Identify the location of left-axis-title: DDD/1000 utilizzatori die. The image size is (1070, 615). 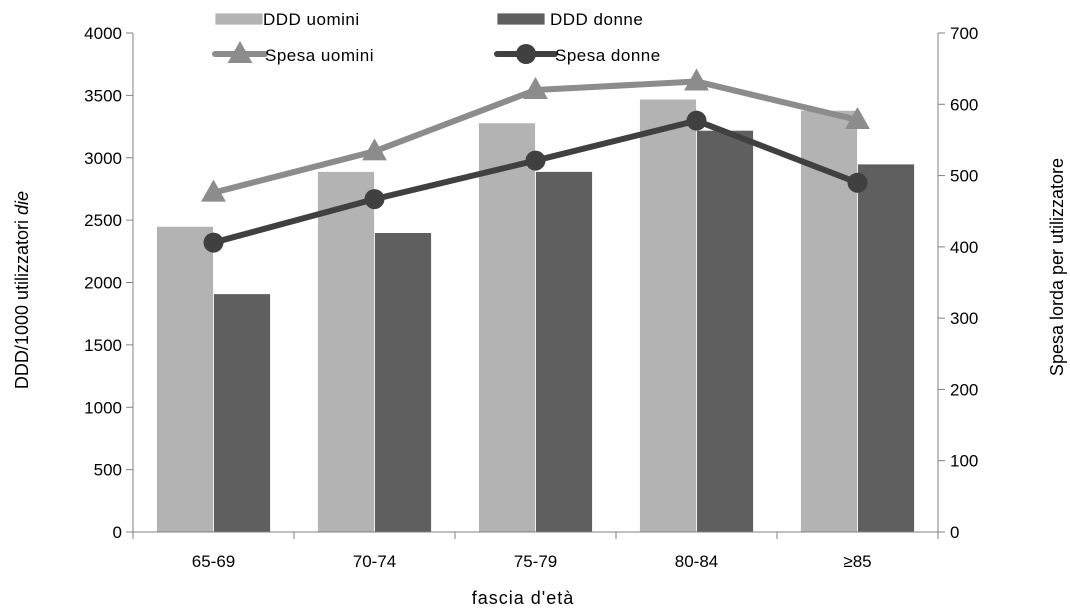
(22, 290).